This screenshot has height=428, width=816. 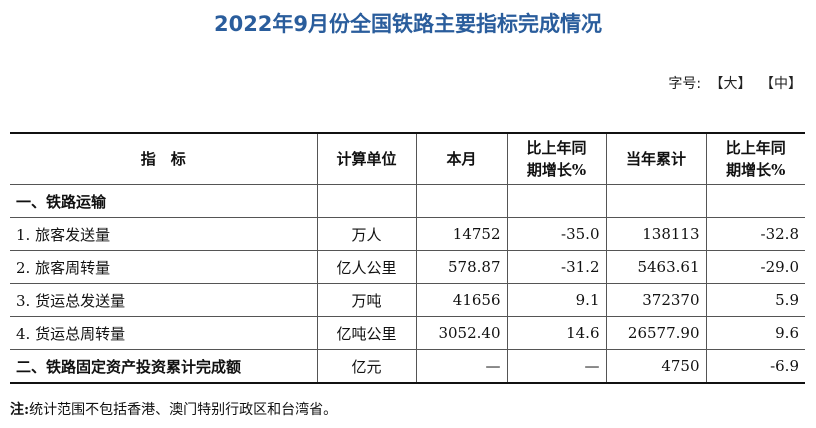 I want to click on table-row: 3. 货运总发送量 万吨 41656 9.1 372370 5.9, so click(x=407, y=300).